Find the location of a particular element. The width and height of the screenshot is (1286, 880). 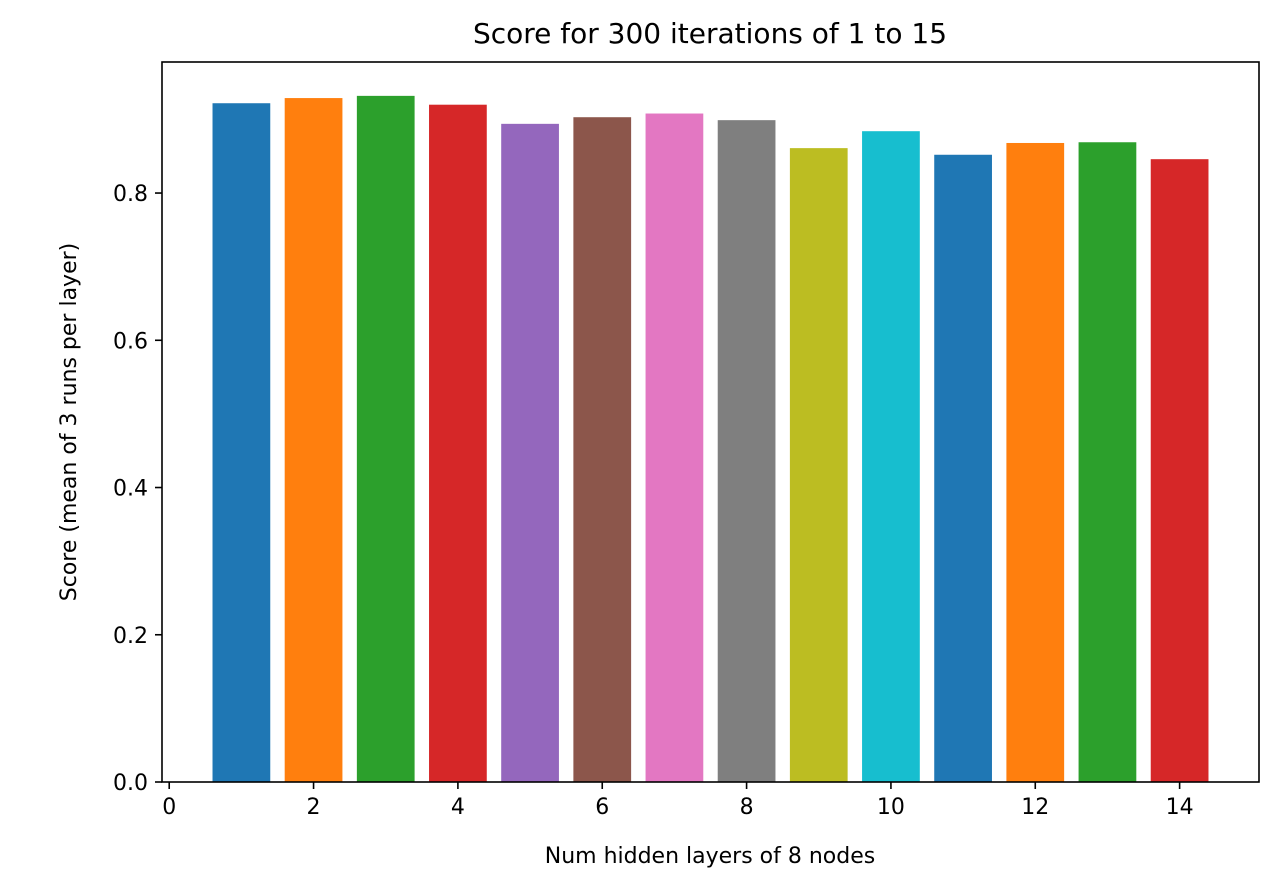

y-tick-label-0.6: 0.6 is located at coordinates (130, 341).